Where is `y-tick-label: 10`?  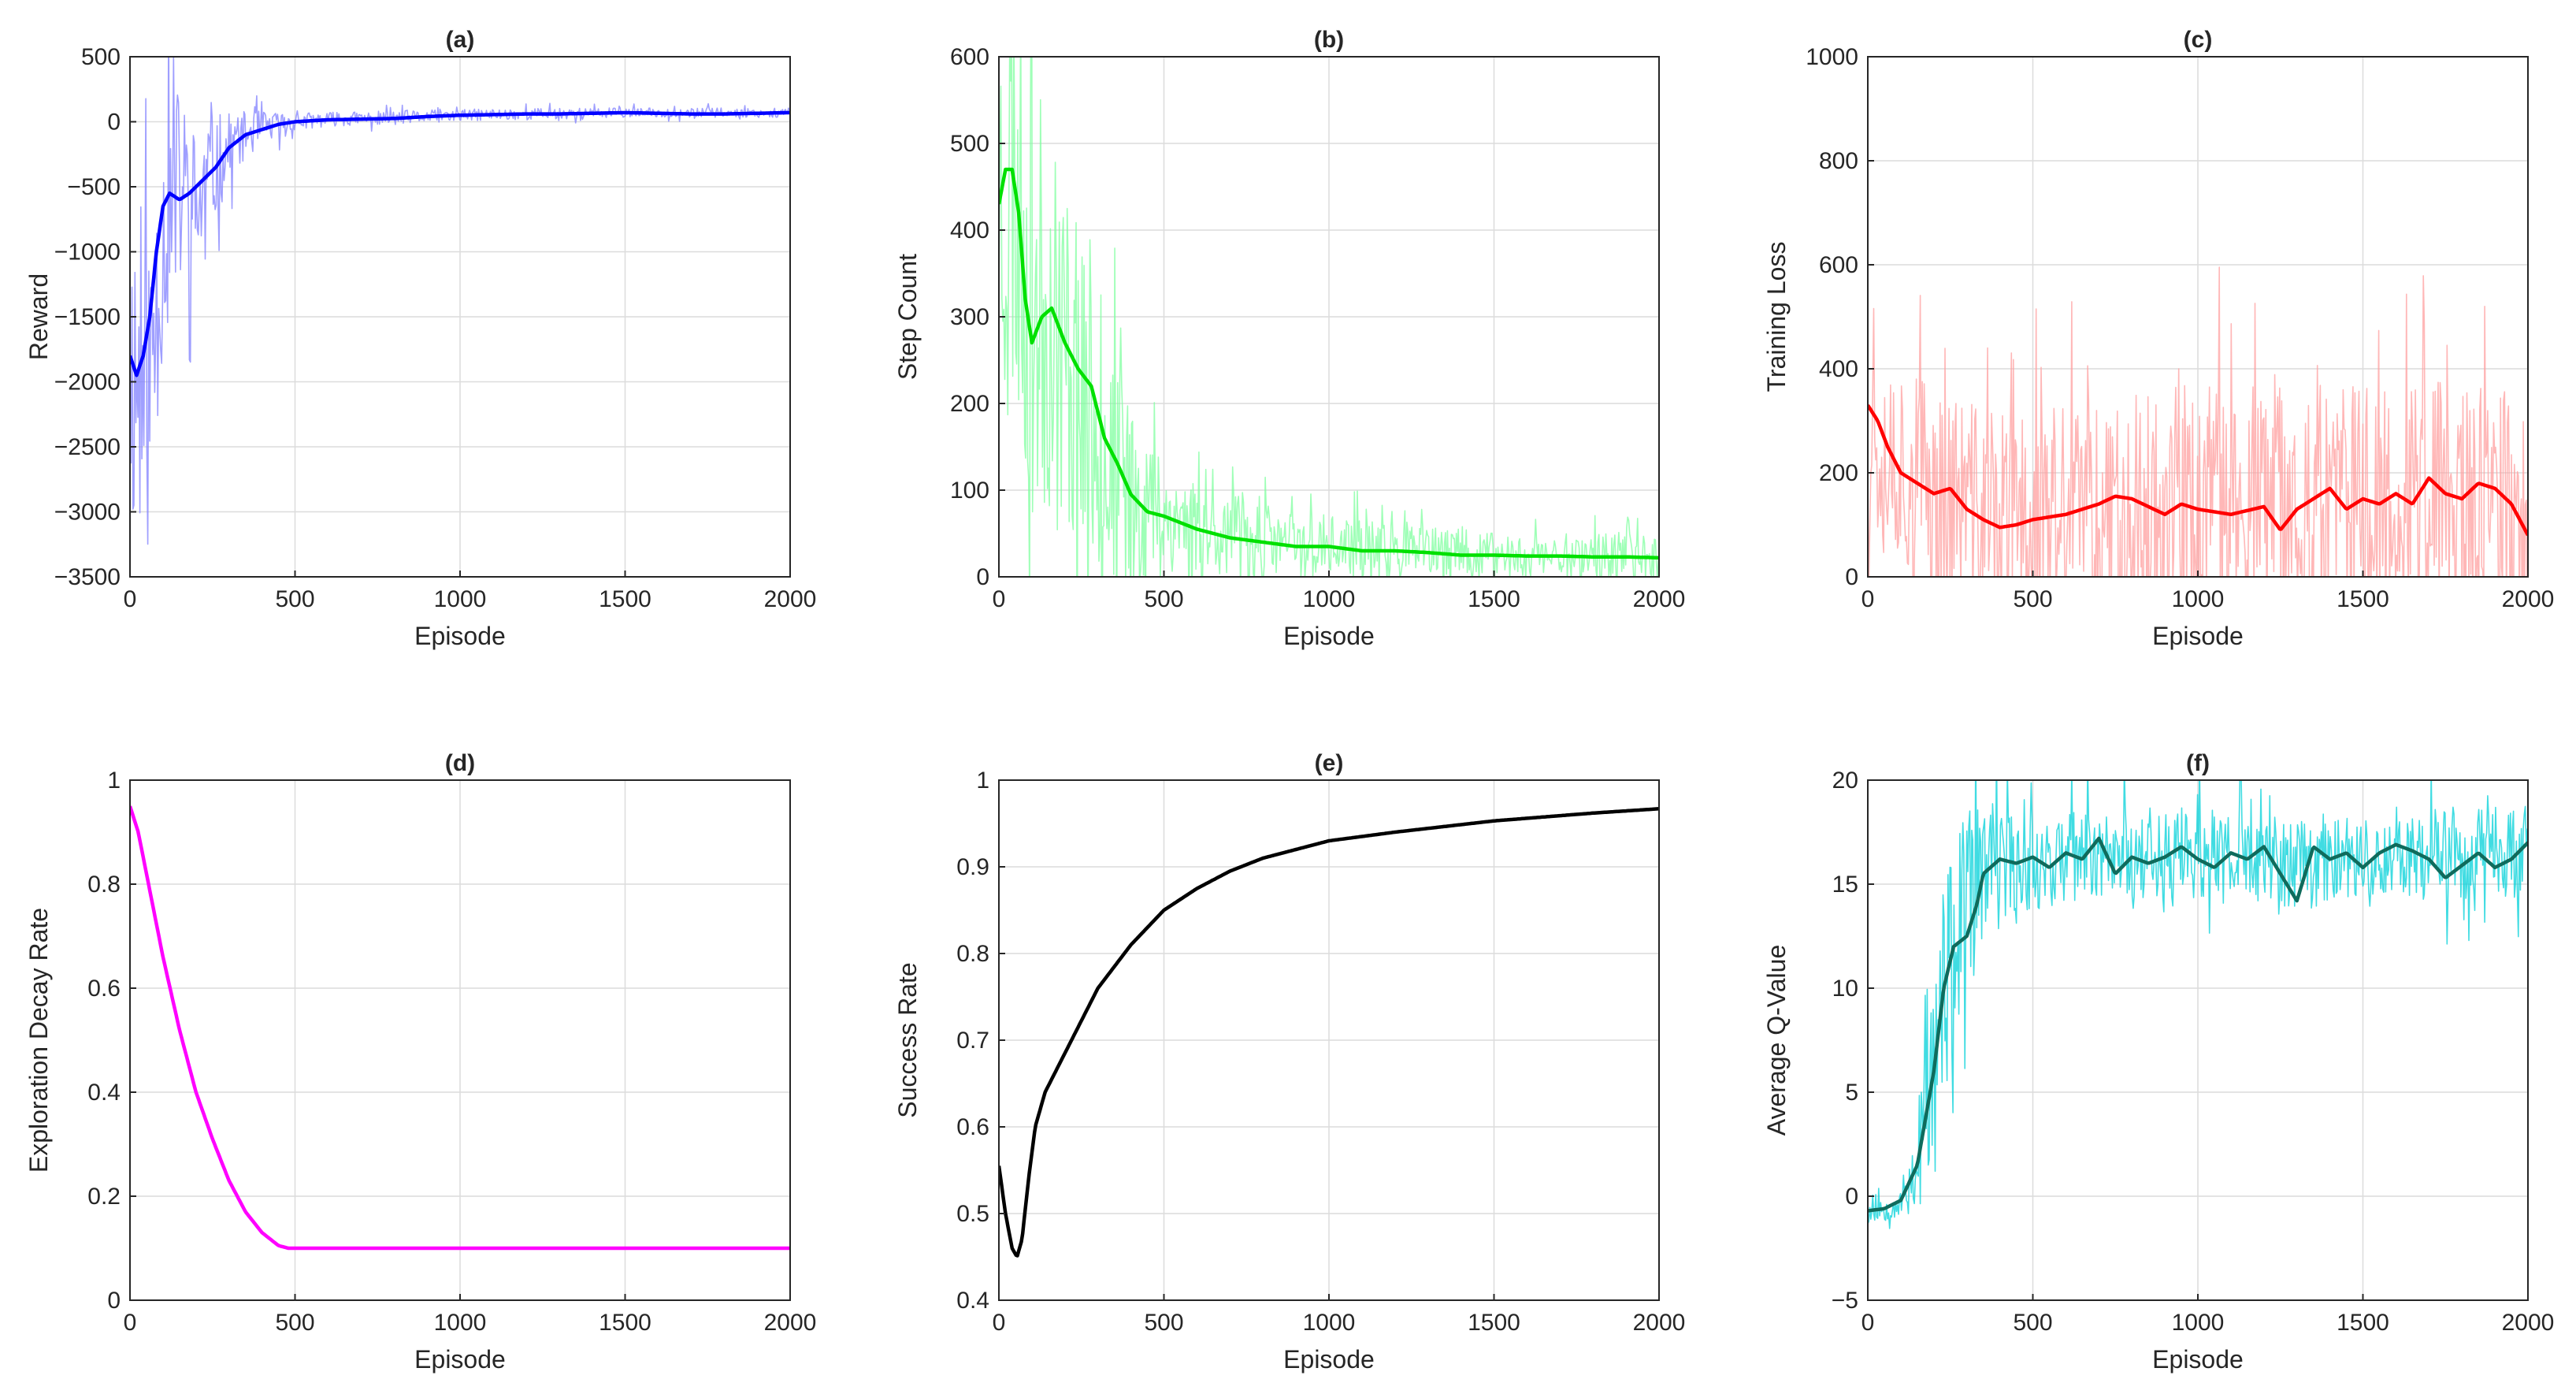 y-tick-label: 10 is located at coordinates (1845, 989).